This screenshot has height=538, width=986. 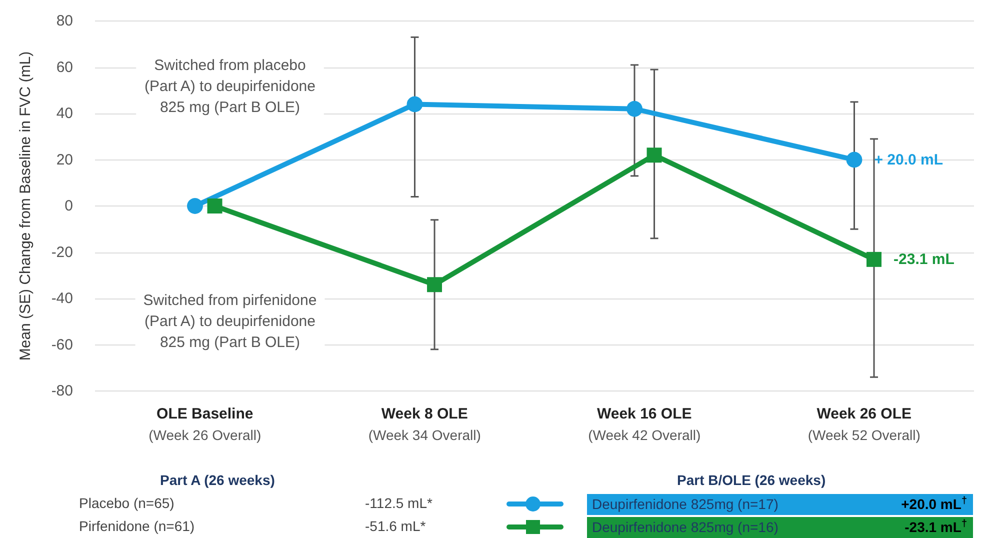 I want to click on legend-label: Deupirfenidone 825mg (n=17), so click(x=685, y=504).